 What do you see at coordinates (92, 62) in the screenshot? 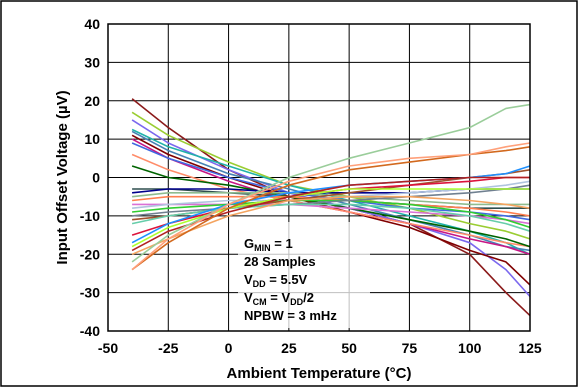
I see `y-tick-label: 30` at bounding box center [92, 62].